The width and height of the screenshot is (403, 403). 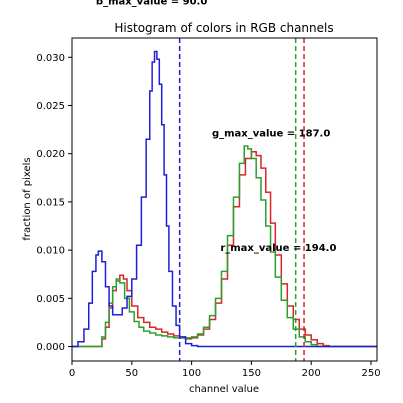 I want to click on y-tick-label: 0.025, so click(x=50, y=106).